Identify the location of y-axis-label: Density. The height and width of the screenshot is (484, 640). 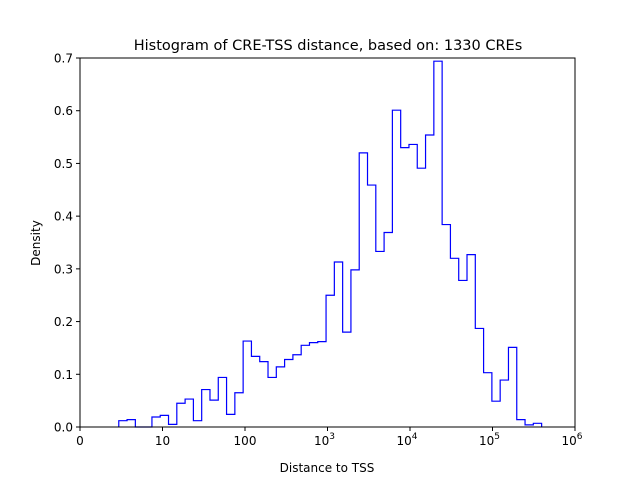
(36, 243).